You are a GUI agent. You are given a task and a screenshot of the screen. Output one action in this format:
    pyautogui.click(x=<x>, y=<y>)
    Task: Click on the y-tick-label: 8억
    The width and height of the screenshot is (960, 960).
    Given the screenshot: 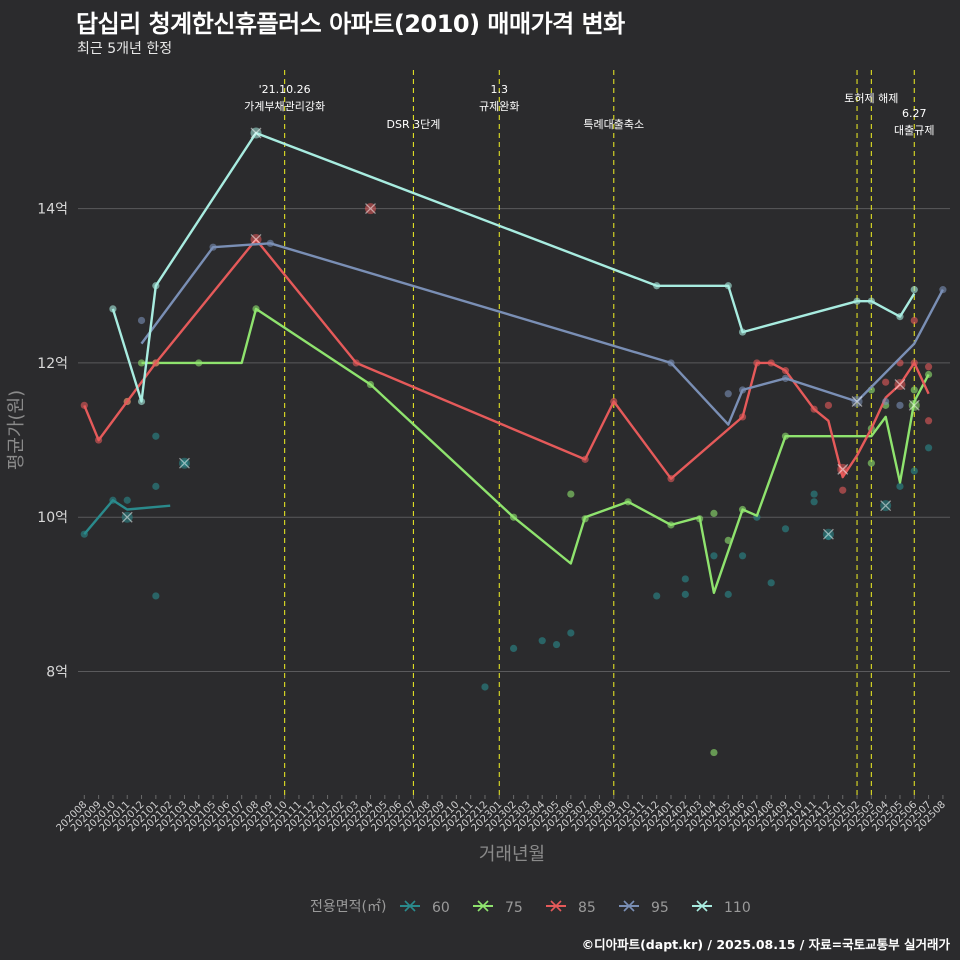 What is the action you would take?
    pyautogui.click(x=57, y=673)
    